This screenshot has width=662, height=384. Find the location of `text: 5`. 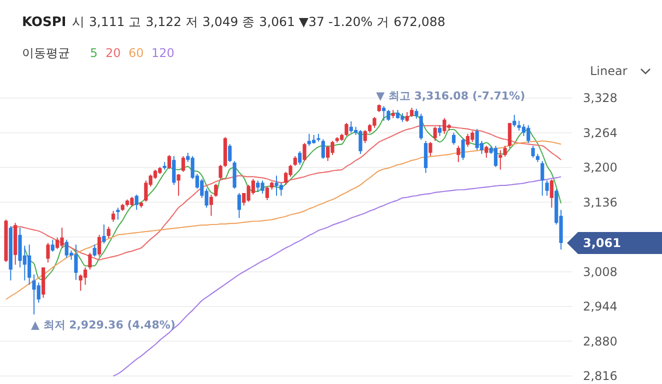

text: 5 is located at coordinates (94, 53).